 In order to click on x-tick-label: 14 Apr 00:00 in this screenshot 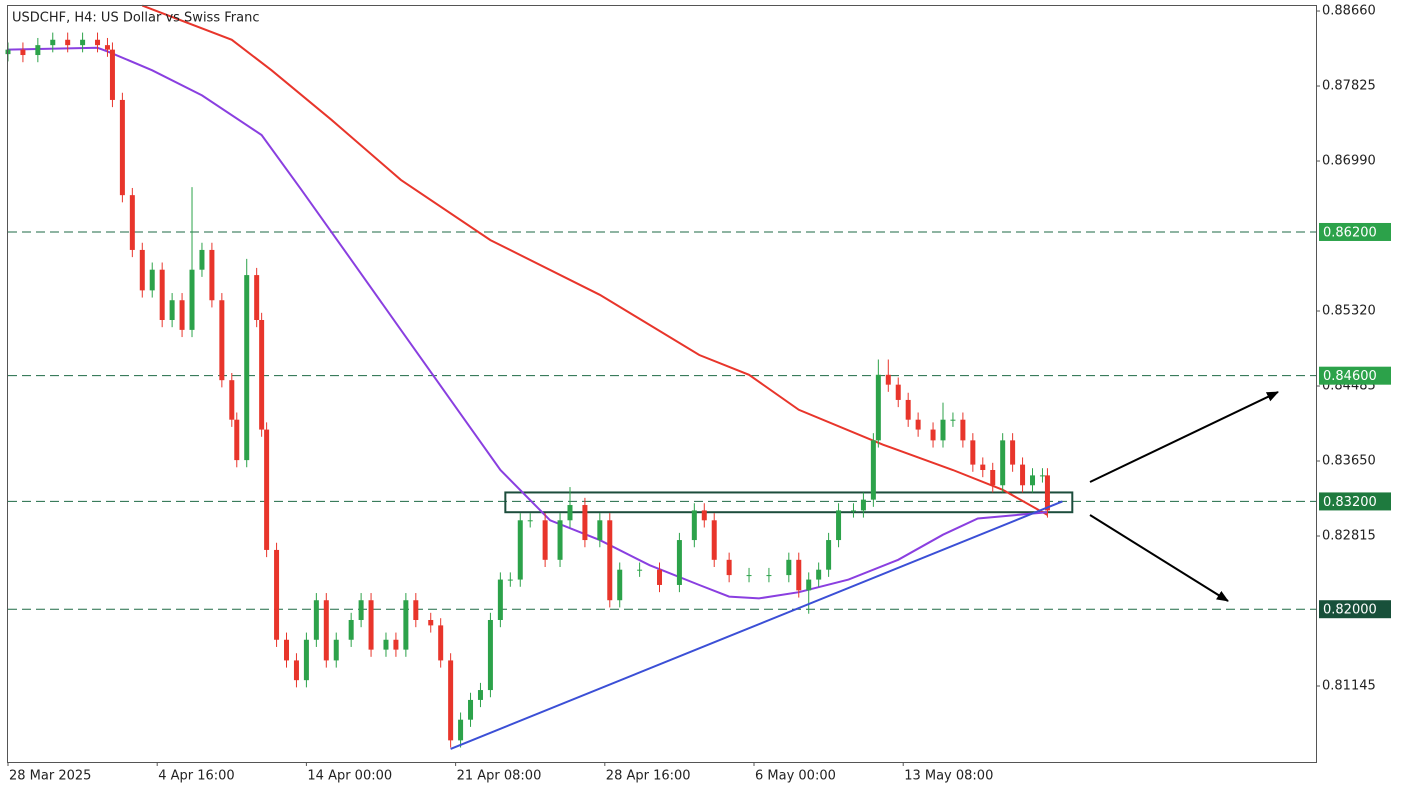, I will do `click(349, 776)`.